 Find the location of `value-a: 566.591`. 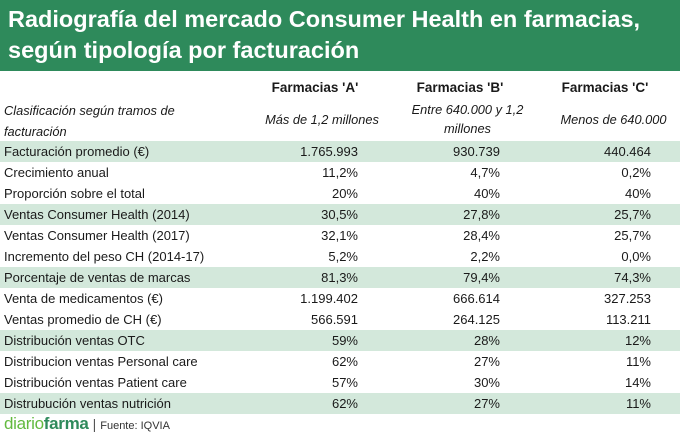

value-a: 566.591 is located at coordinates (334, 319).